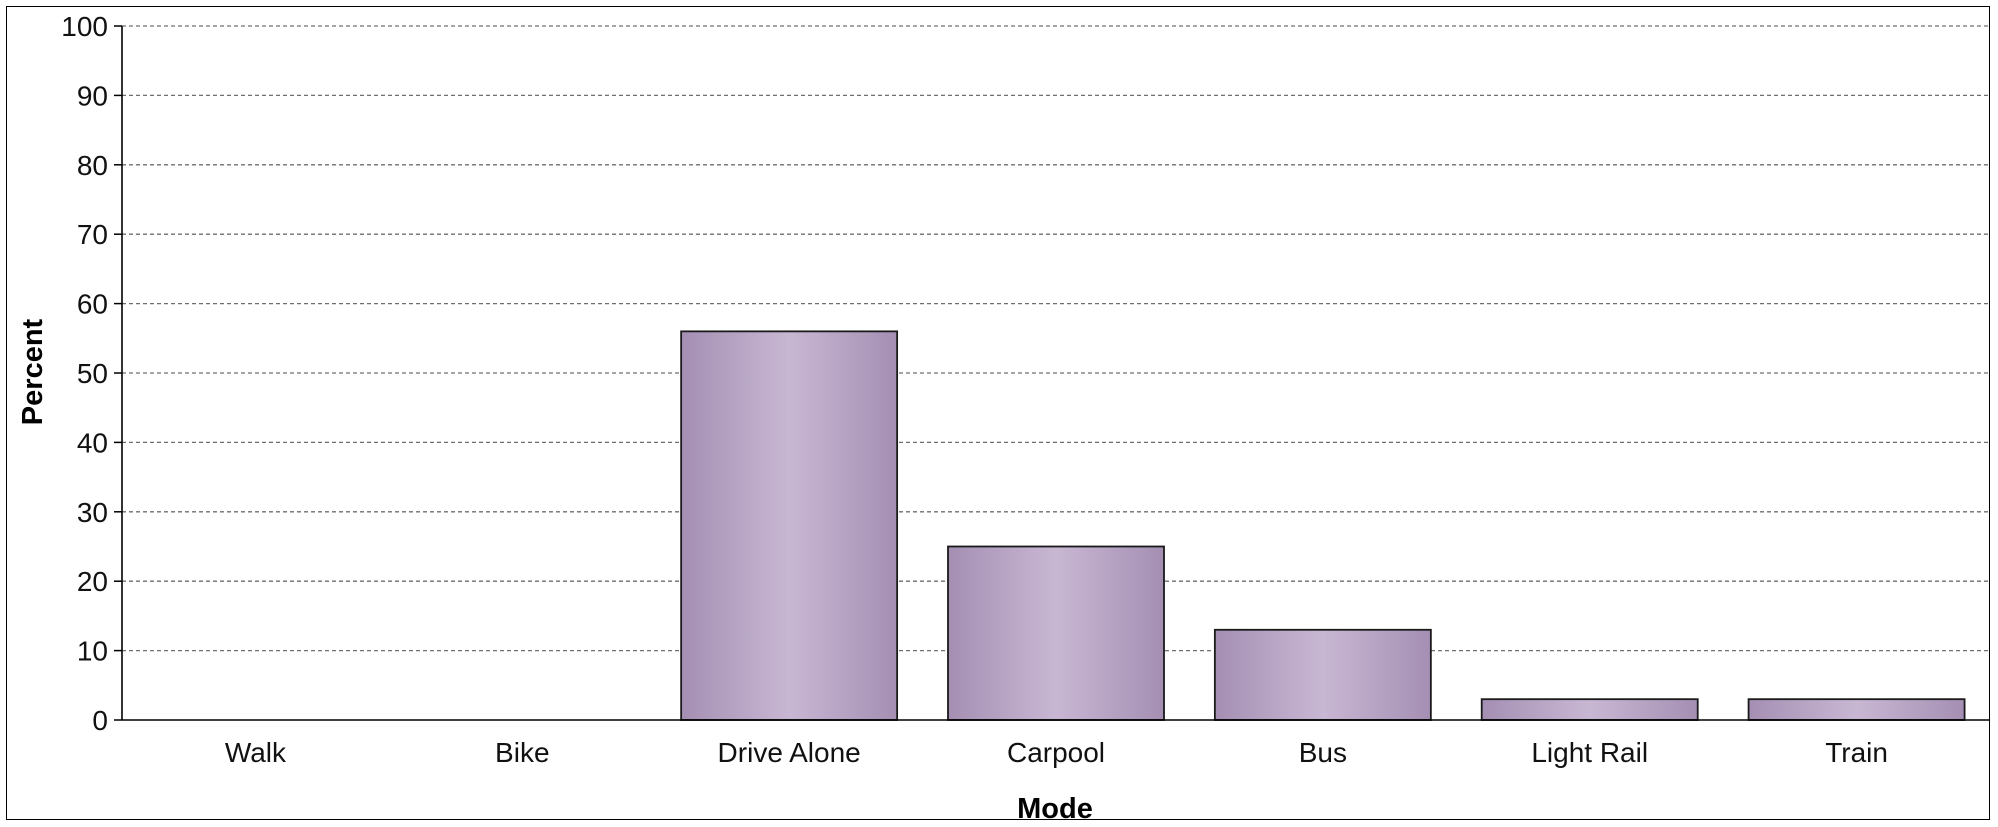 This screenshot has width=1998, height=827. I want to click on x-tick-label: Bus, so click(1323, 752).